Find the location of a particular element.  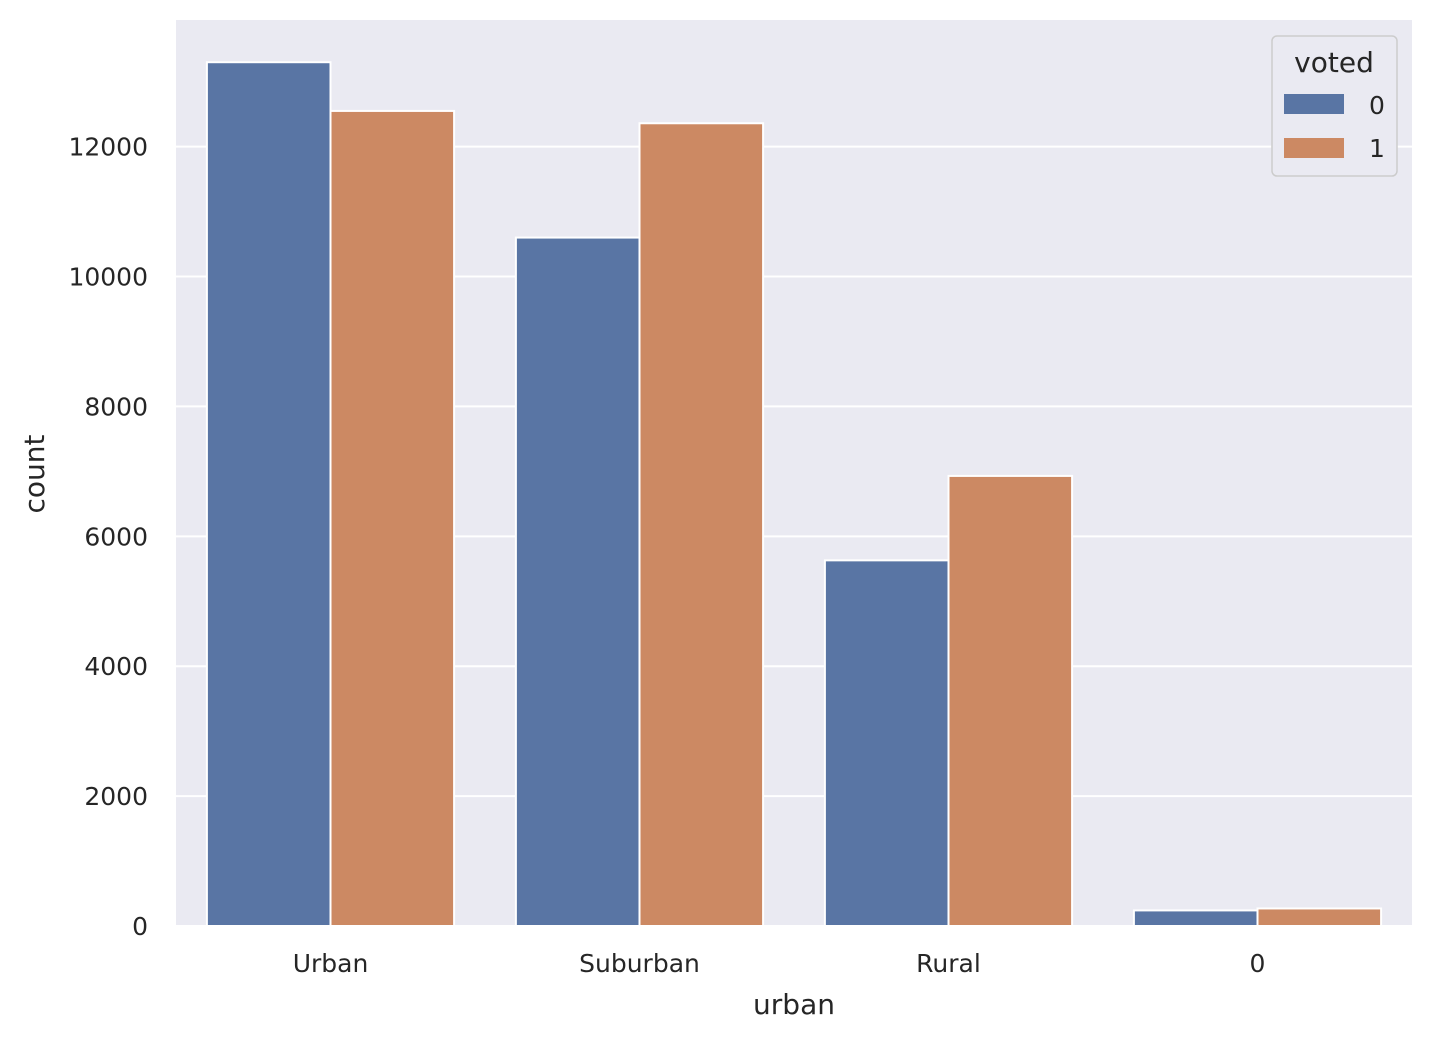

x-tick-label-2: Rural is located at coordinates (948, 963).